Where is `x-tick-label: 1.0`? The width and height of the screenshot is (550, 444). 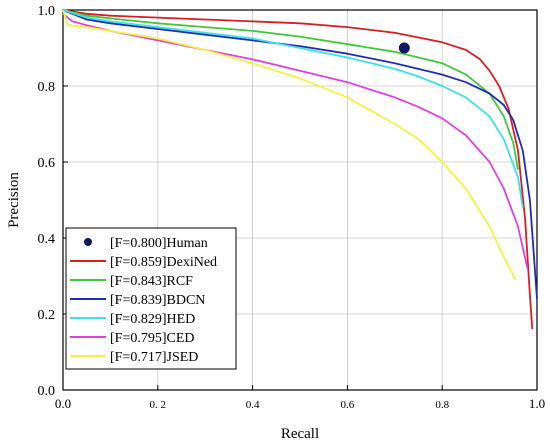 x-tick-label: 1.0 is located at coordinates (537, 403).